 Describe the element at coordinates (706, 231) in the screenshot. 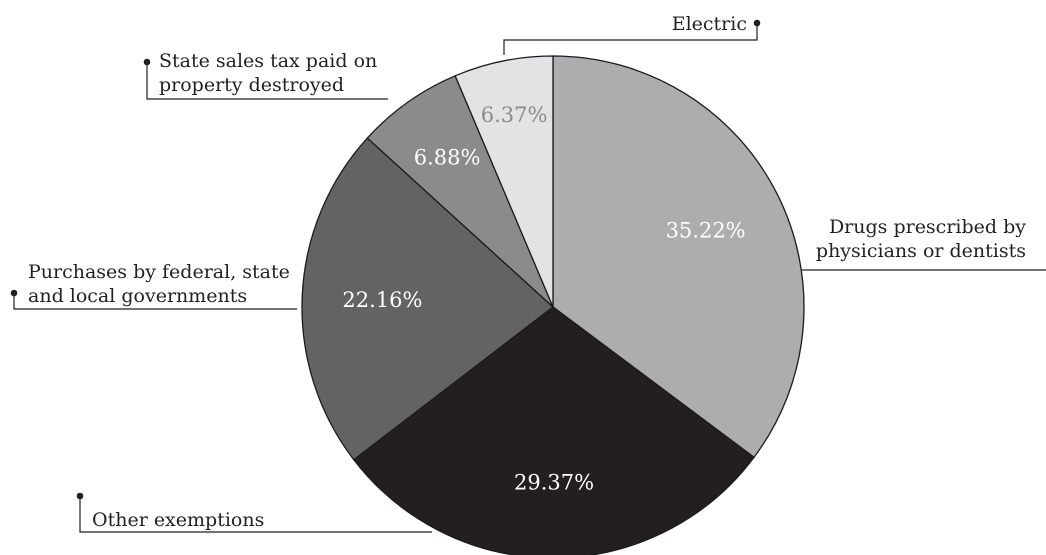

I see `value-label-drugs-prescribed: 35.22%` at that location.